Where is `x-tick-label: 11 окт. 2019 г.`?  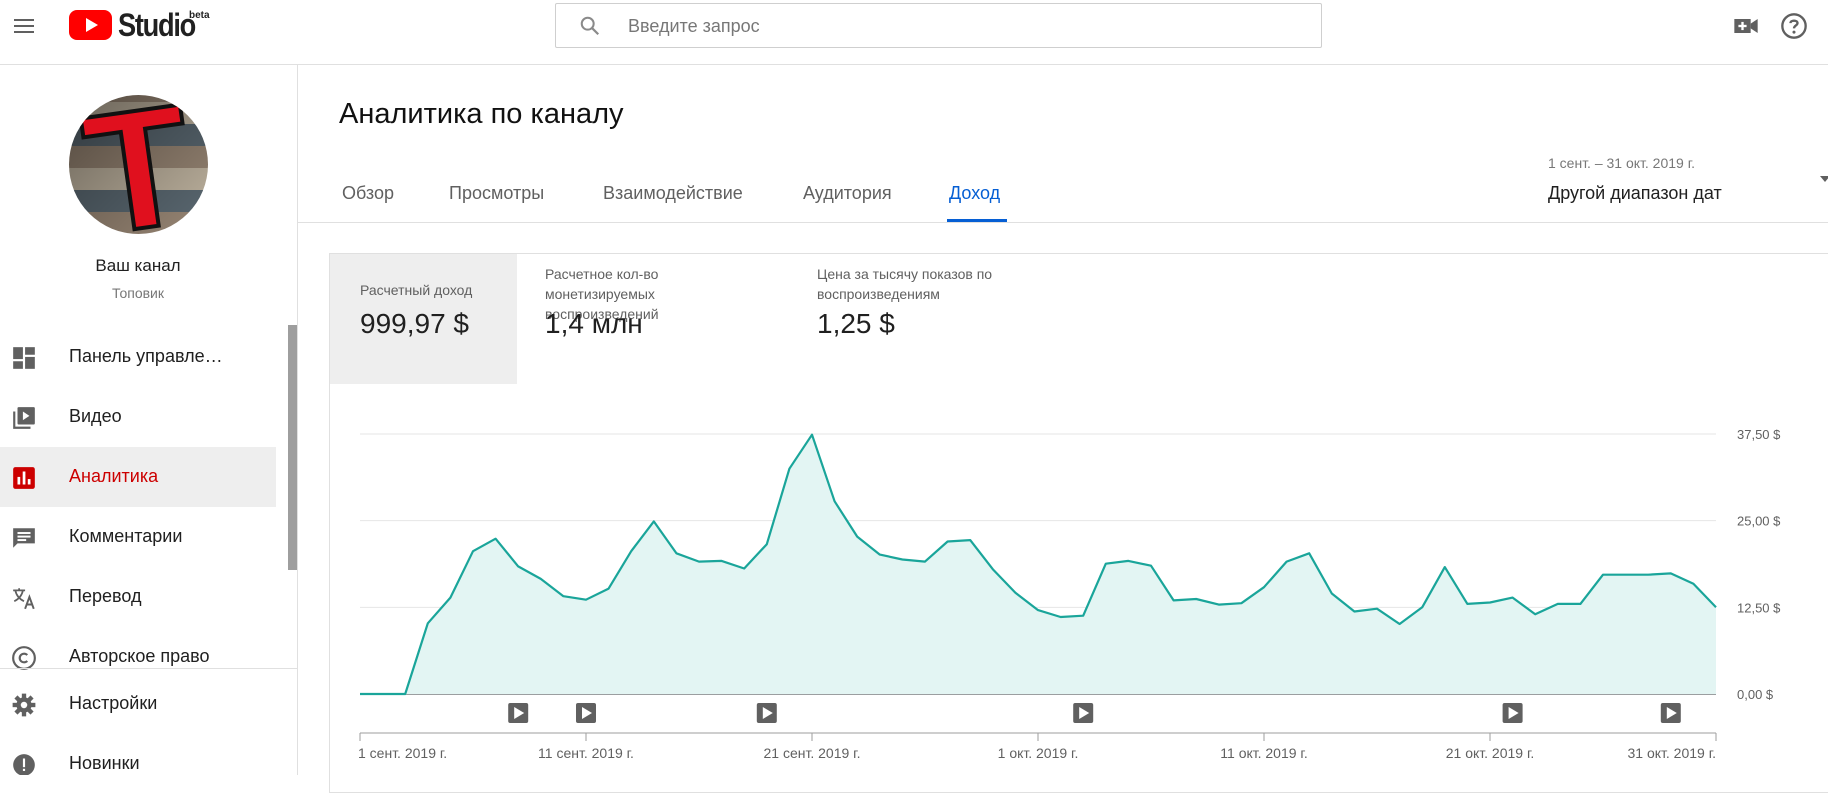
x-tick-label: 11 окт. 2019 г. is located at coordinates (1263, 753).